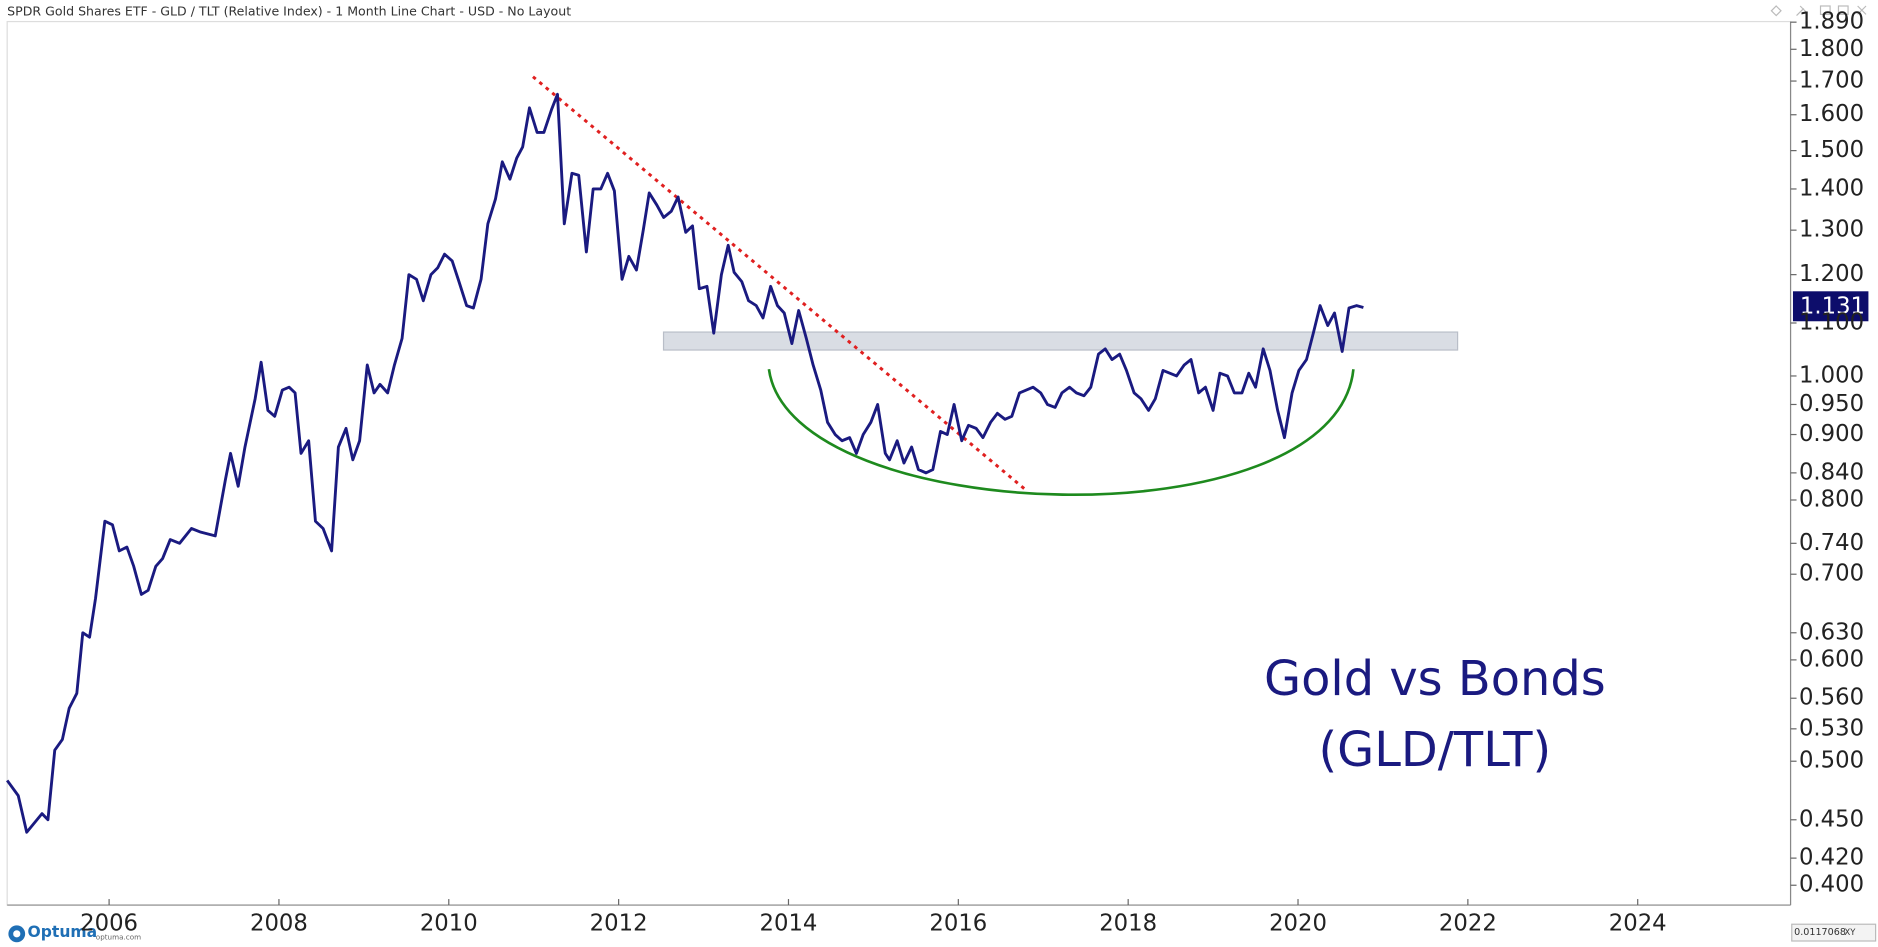  I want to click on last-value-box, so click(1830, 306).